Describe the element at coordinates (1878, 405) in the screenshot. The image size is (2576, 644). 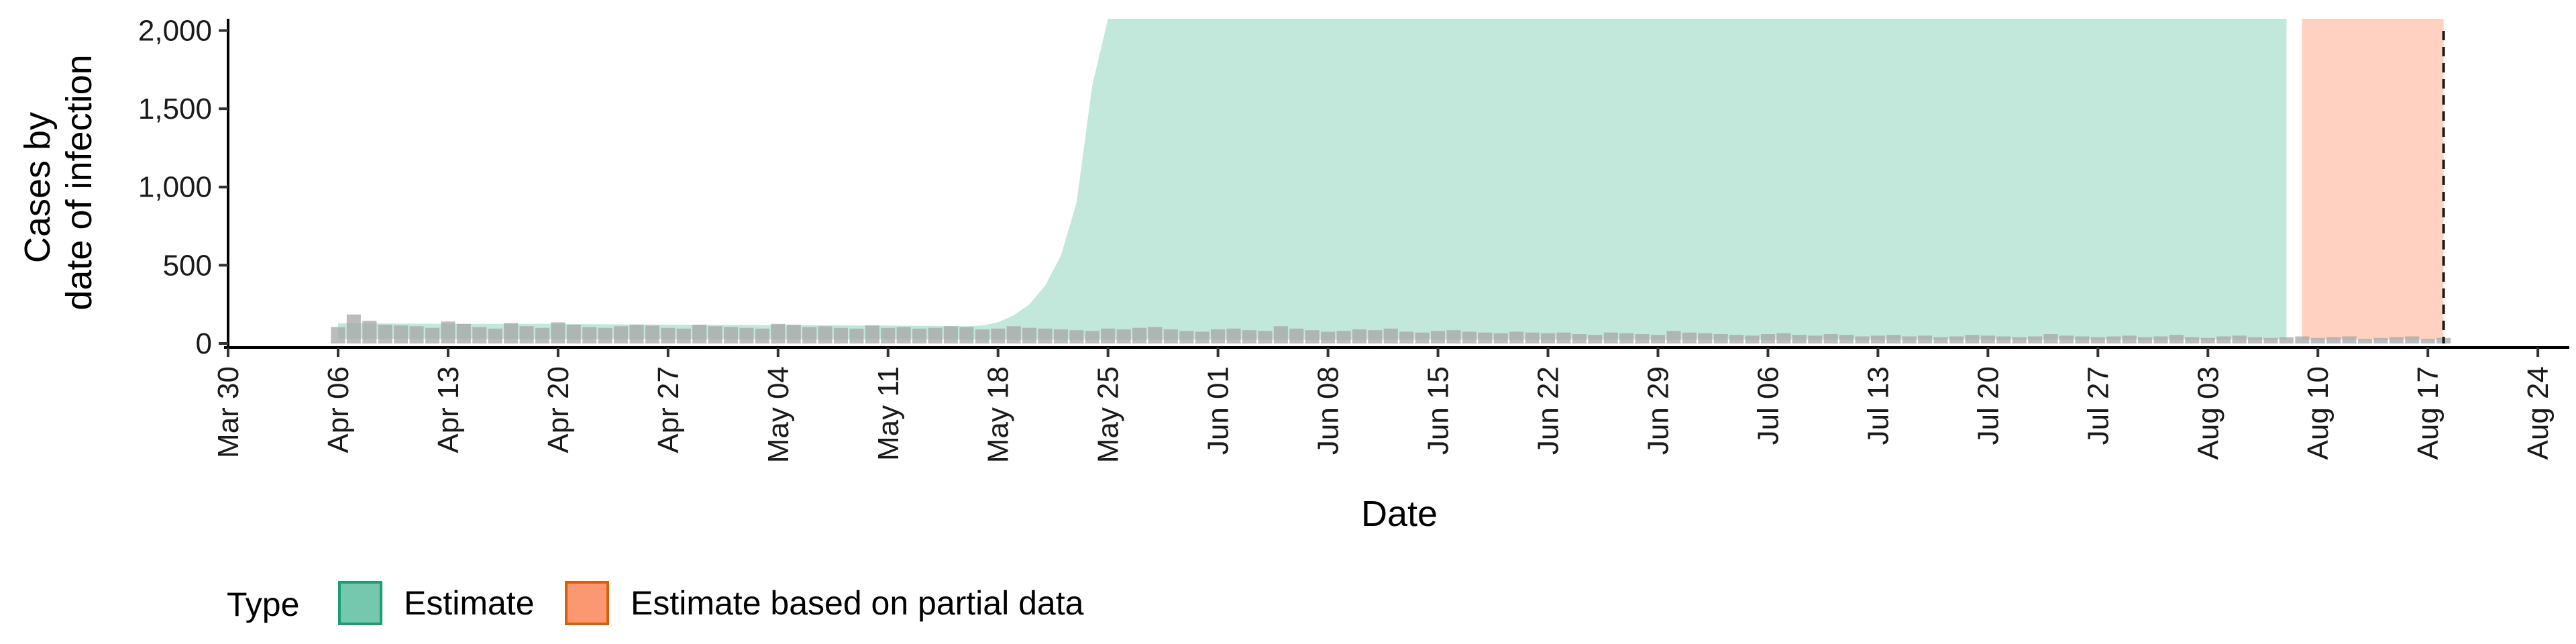
I see `x-tick-label: Jul 13` at that location.